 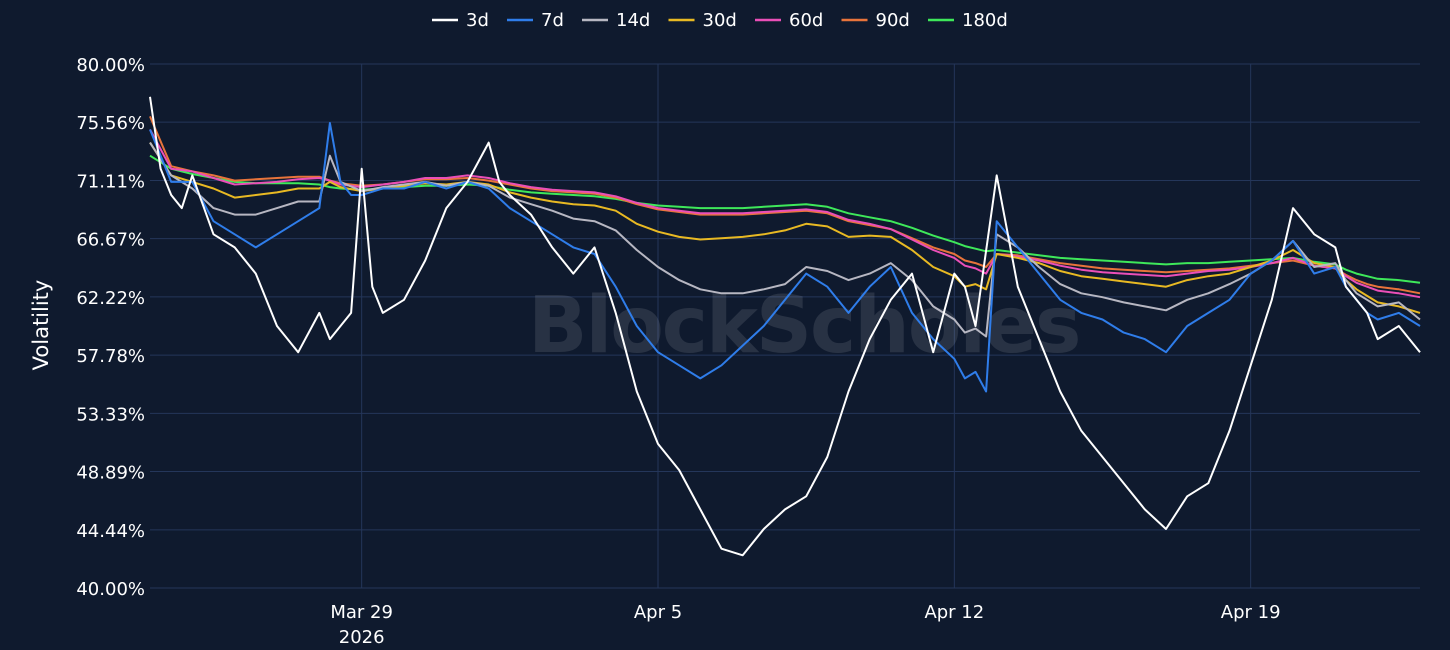 What do you see at coordinates (633, 20) in the screenshot?
I see `legend-label: 14d` at bounding box center [633, 20].